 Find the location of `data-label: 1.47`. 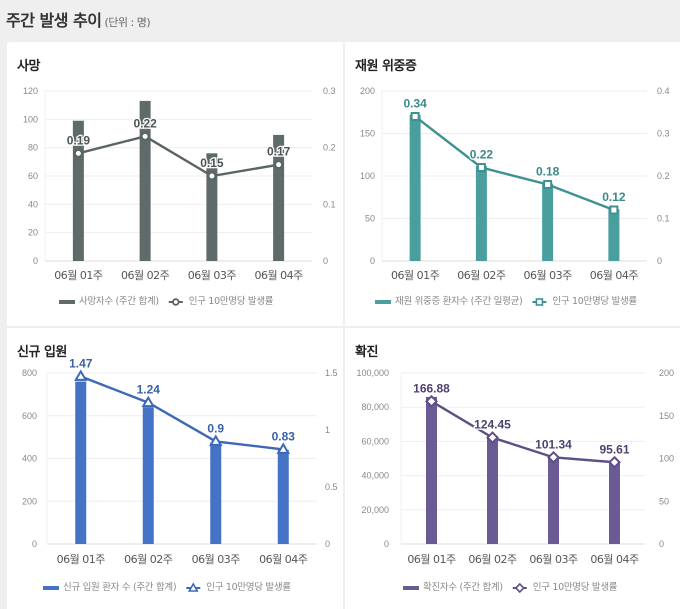

data-label: 1.47 is located at coordinates (81, 363).